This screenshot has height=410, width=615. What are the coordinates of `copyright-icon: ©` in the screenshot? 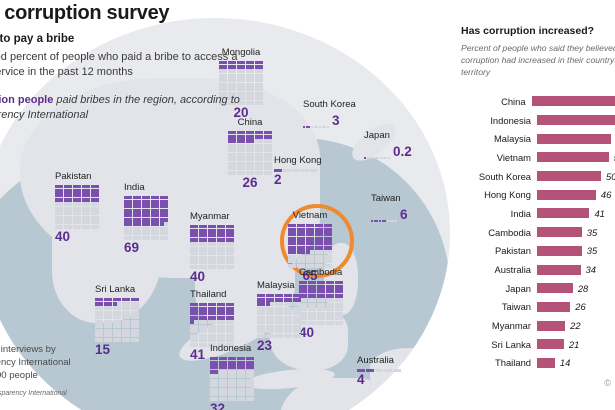 It's located at (607, 383).